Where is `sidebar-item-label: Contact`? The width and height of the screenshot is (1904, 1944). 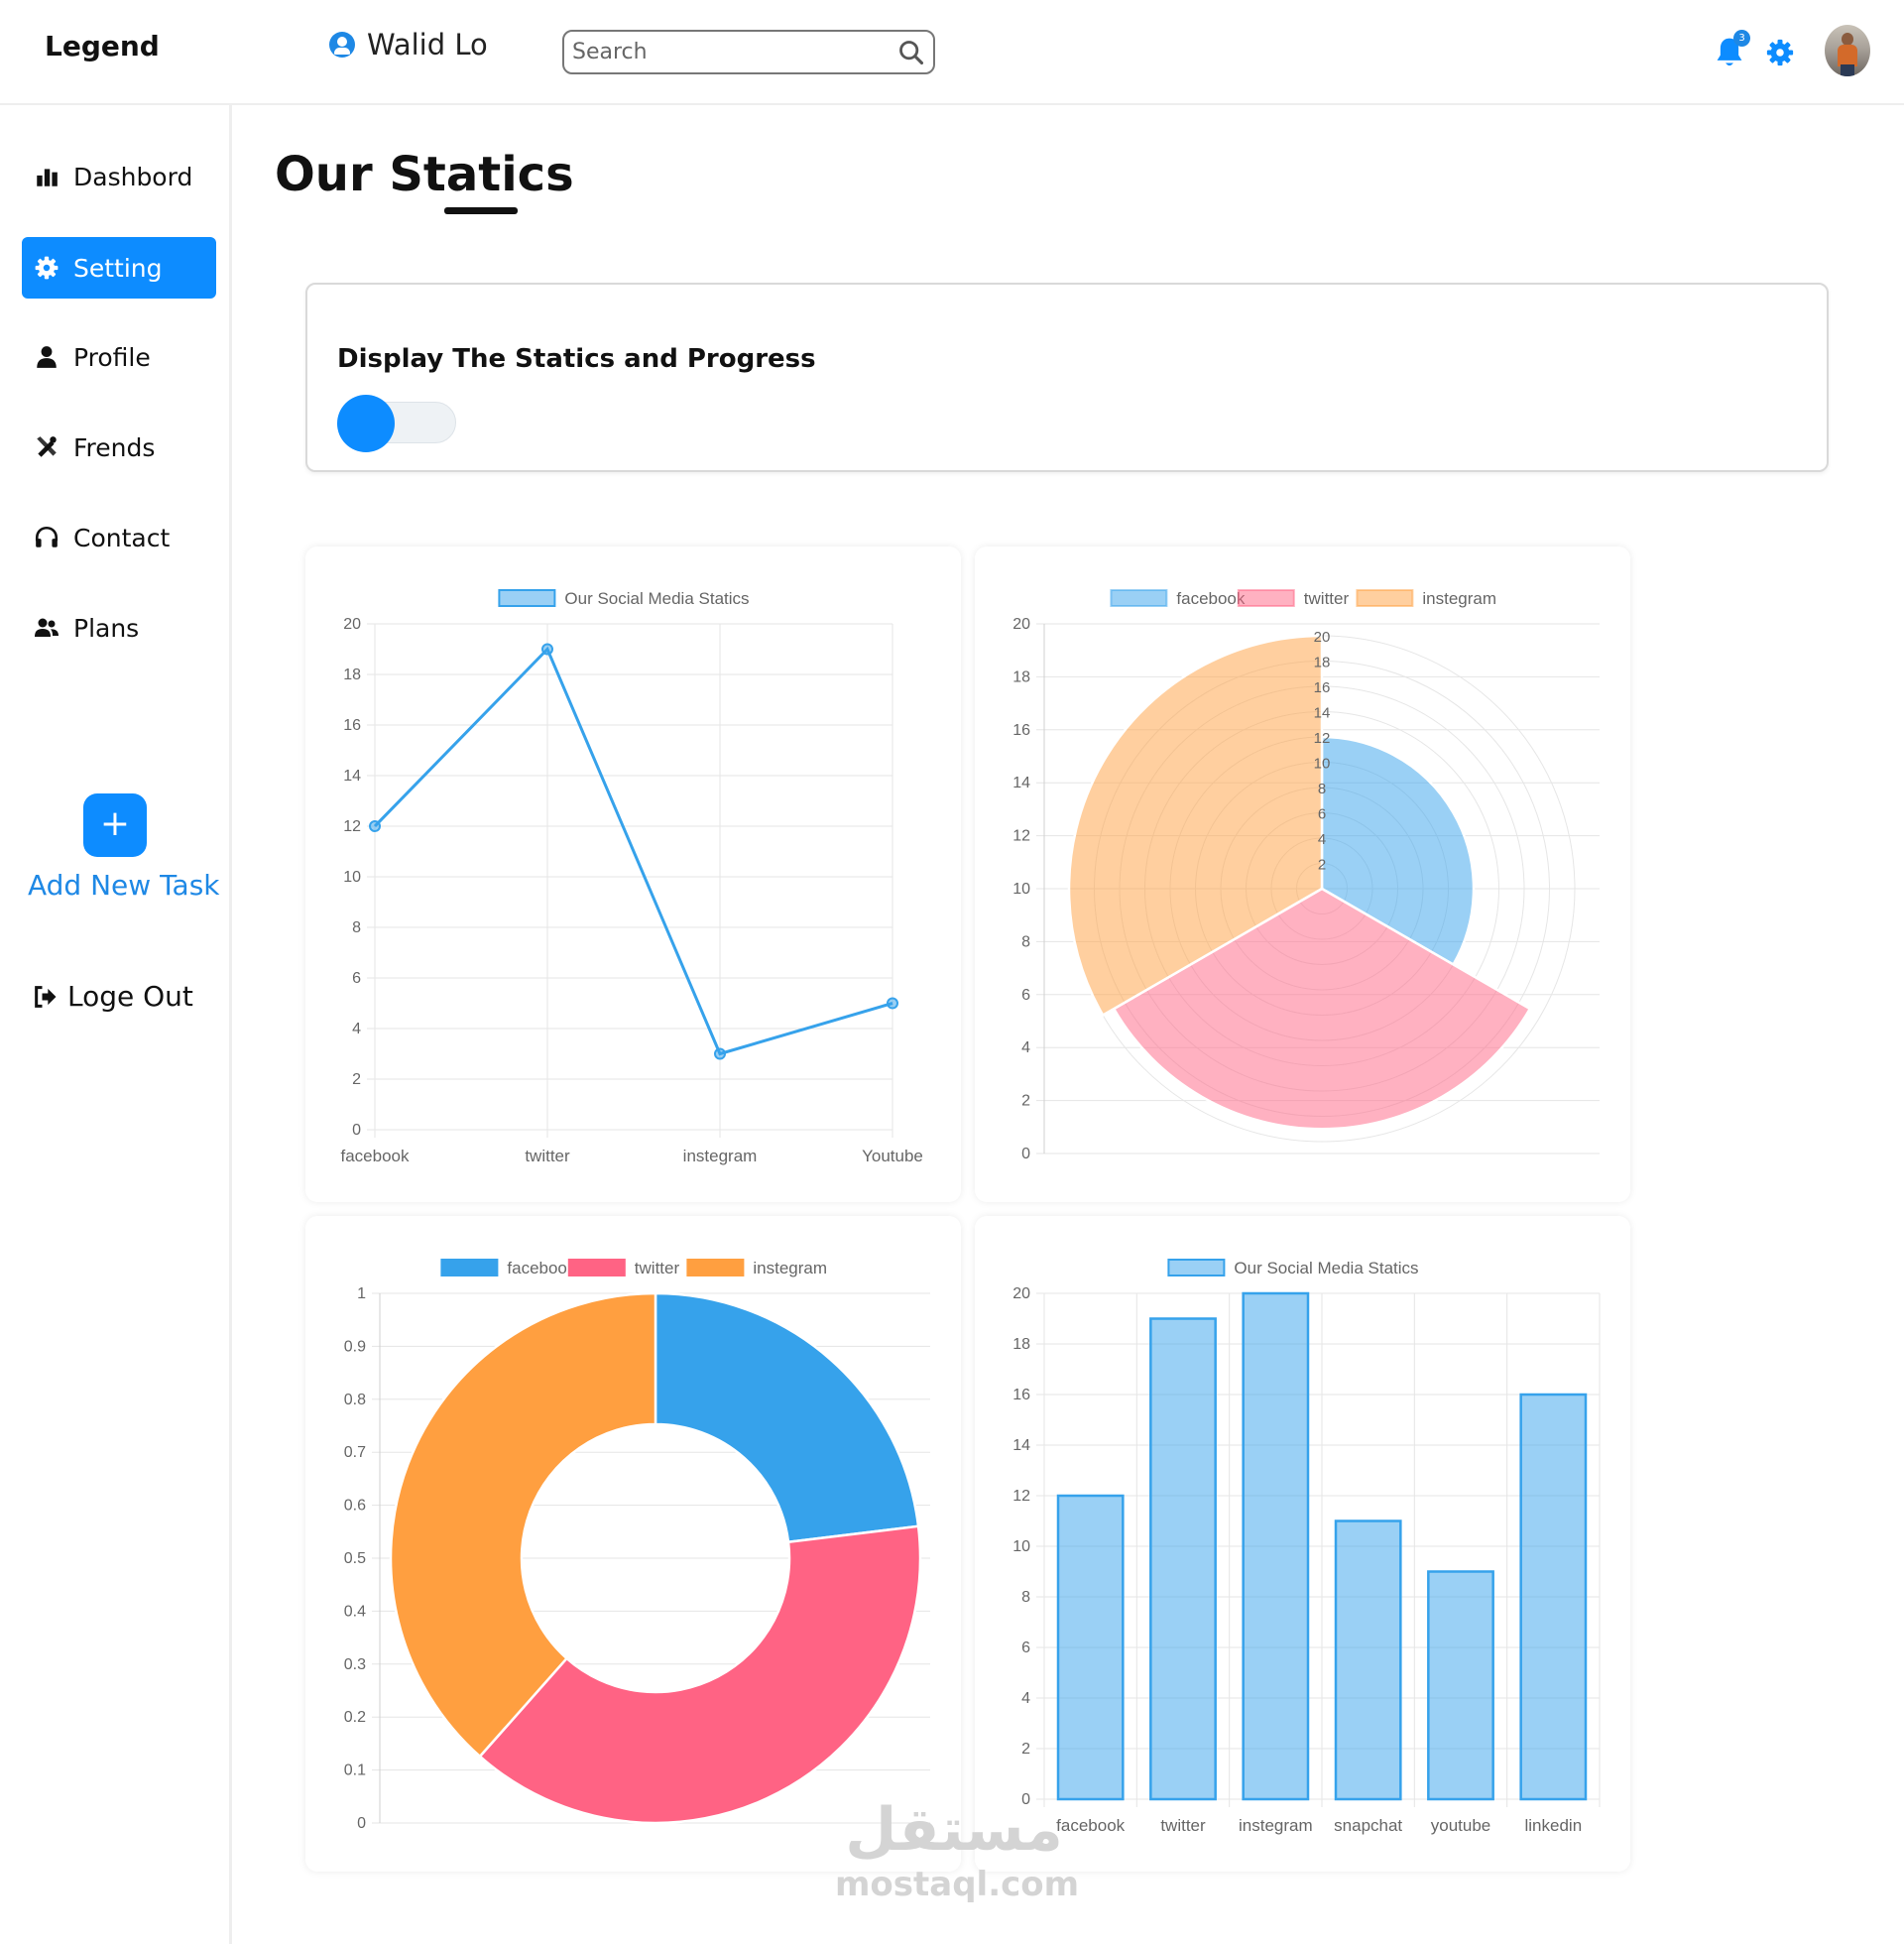
sidebar-item-label: Contact is located at coordinates (122, 537).